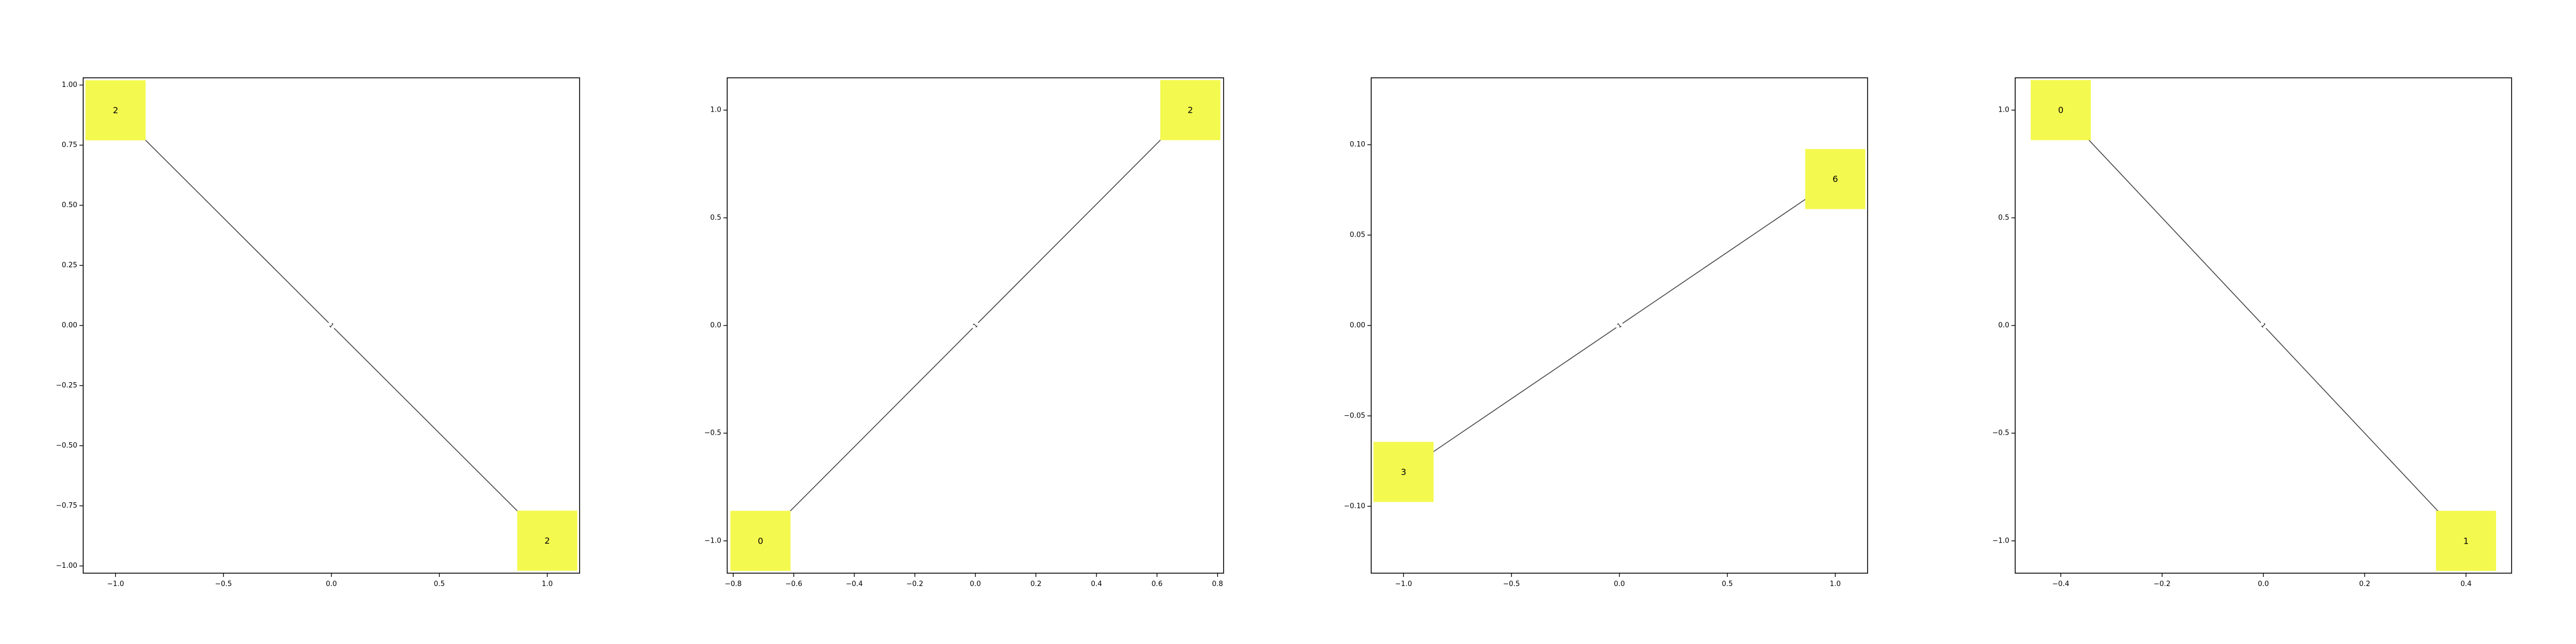  Describe the element at coordinates (69, 85) in the screenshot. I see `y-tick-label: 1.00` at that location.